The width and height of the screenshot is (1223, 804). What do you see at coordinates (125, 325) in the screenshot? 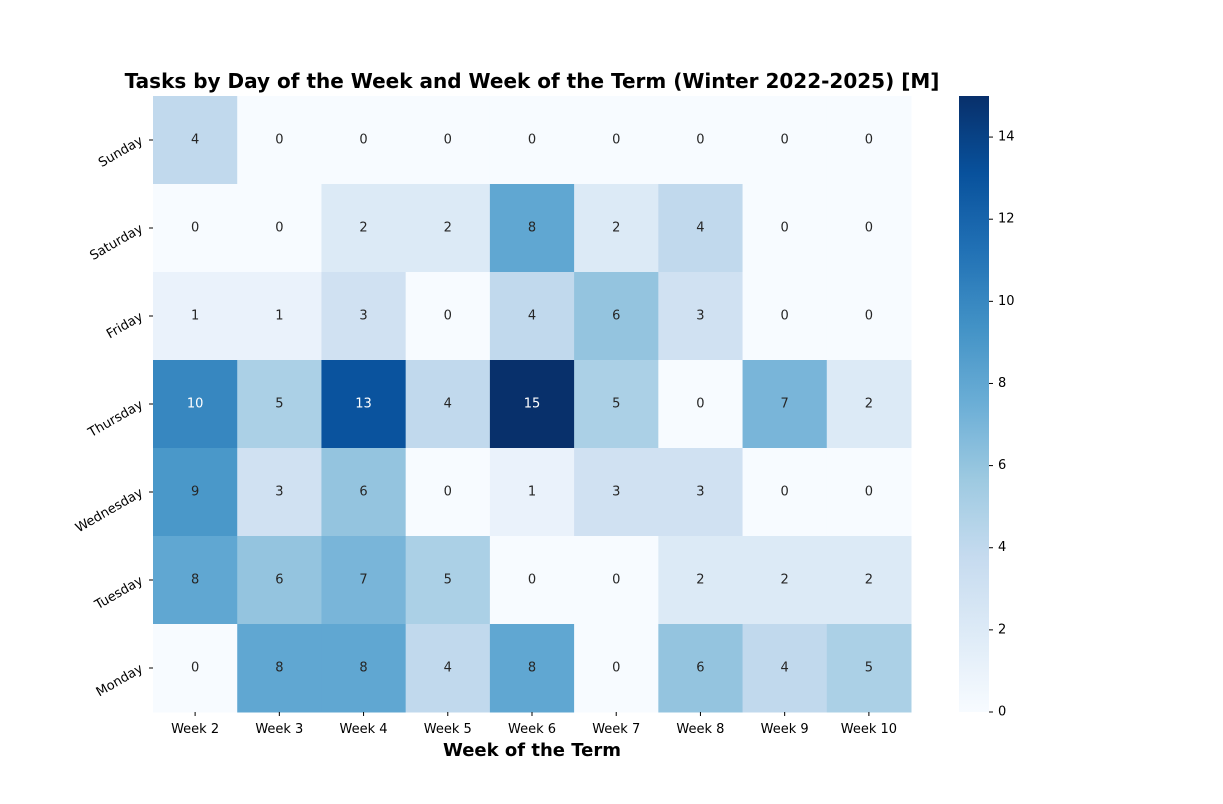
I see `y-tick-label: Friday` at bounding box center [125, 325].